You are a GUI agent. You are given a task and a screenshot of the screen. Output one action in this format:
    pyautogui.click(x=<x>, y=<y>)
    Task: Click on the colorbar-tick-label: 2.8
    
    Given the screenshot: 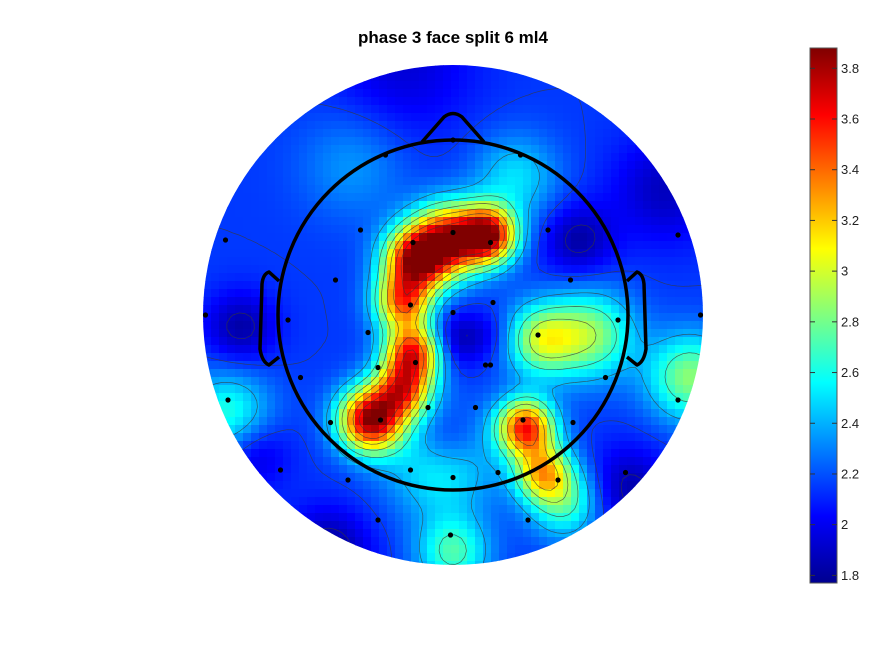 What is the action you would take?
    pyautogui.click(x=850, y=321)
    